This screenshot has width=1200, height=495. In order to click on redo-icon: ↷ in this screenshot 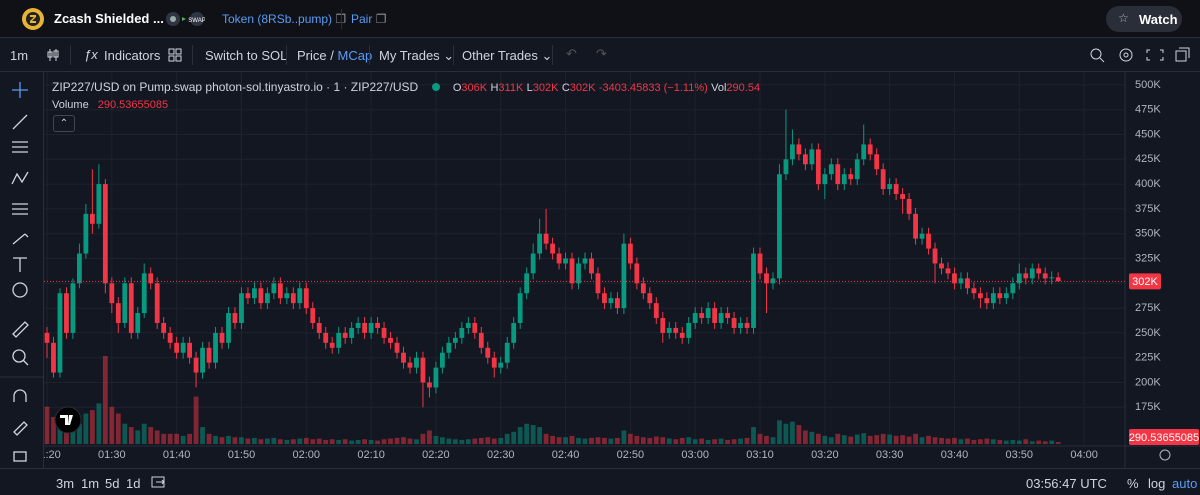, I will do `click(601, 53)`.